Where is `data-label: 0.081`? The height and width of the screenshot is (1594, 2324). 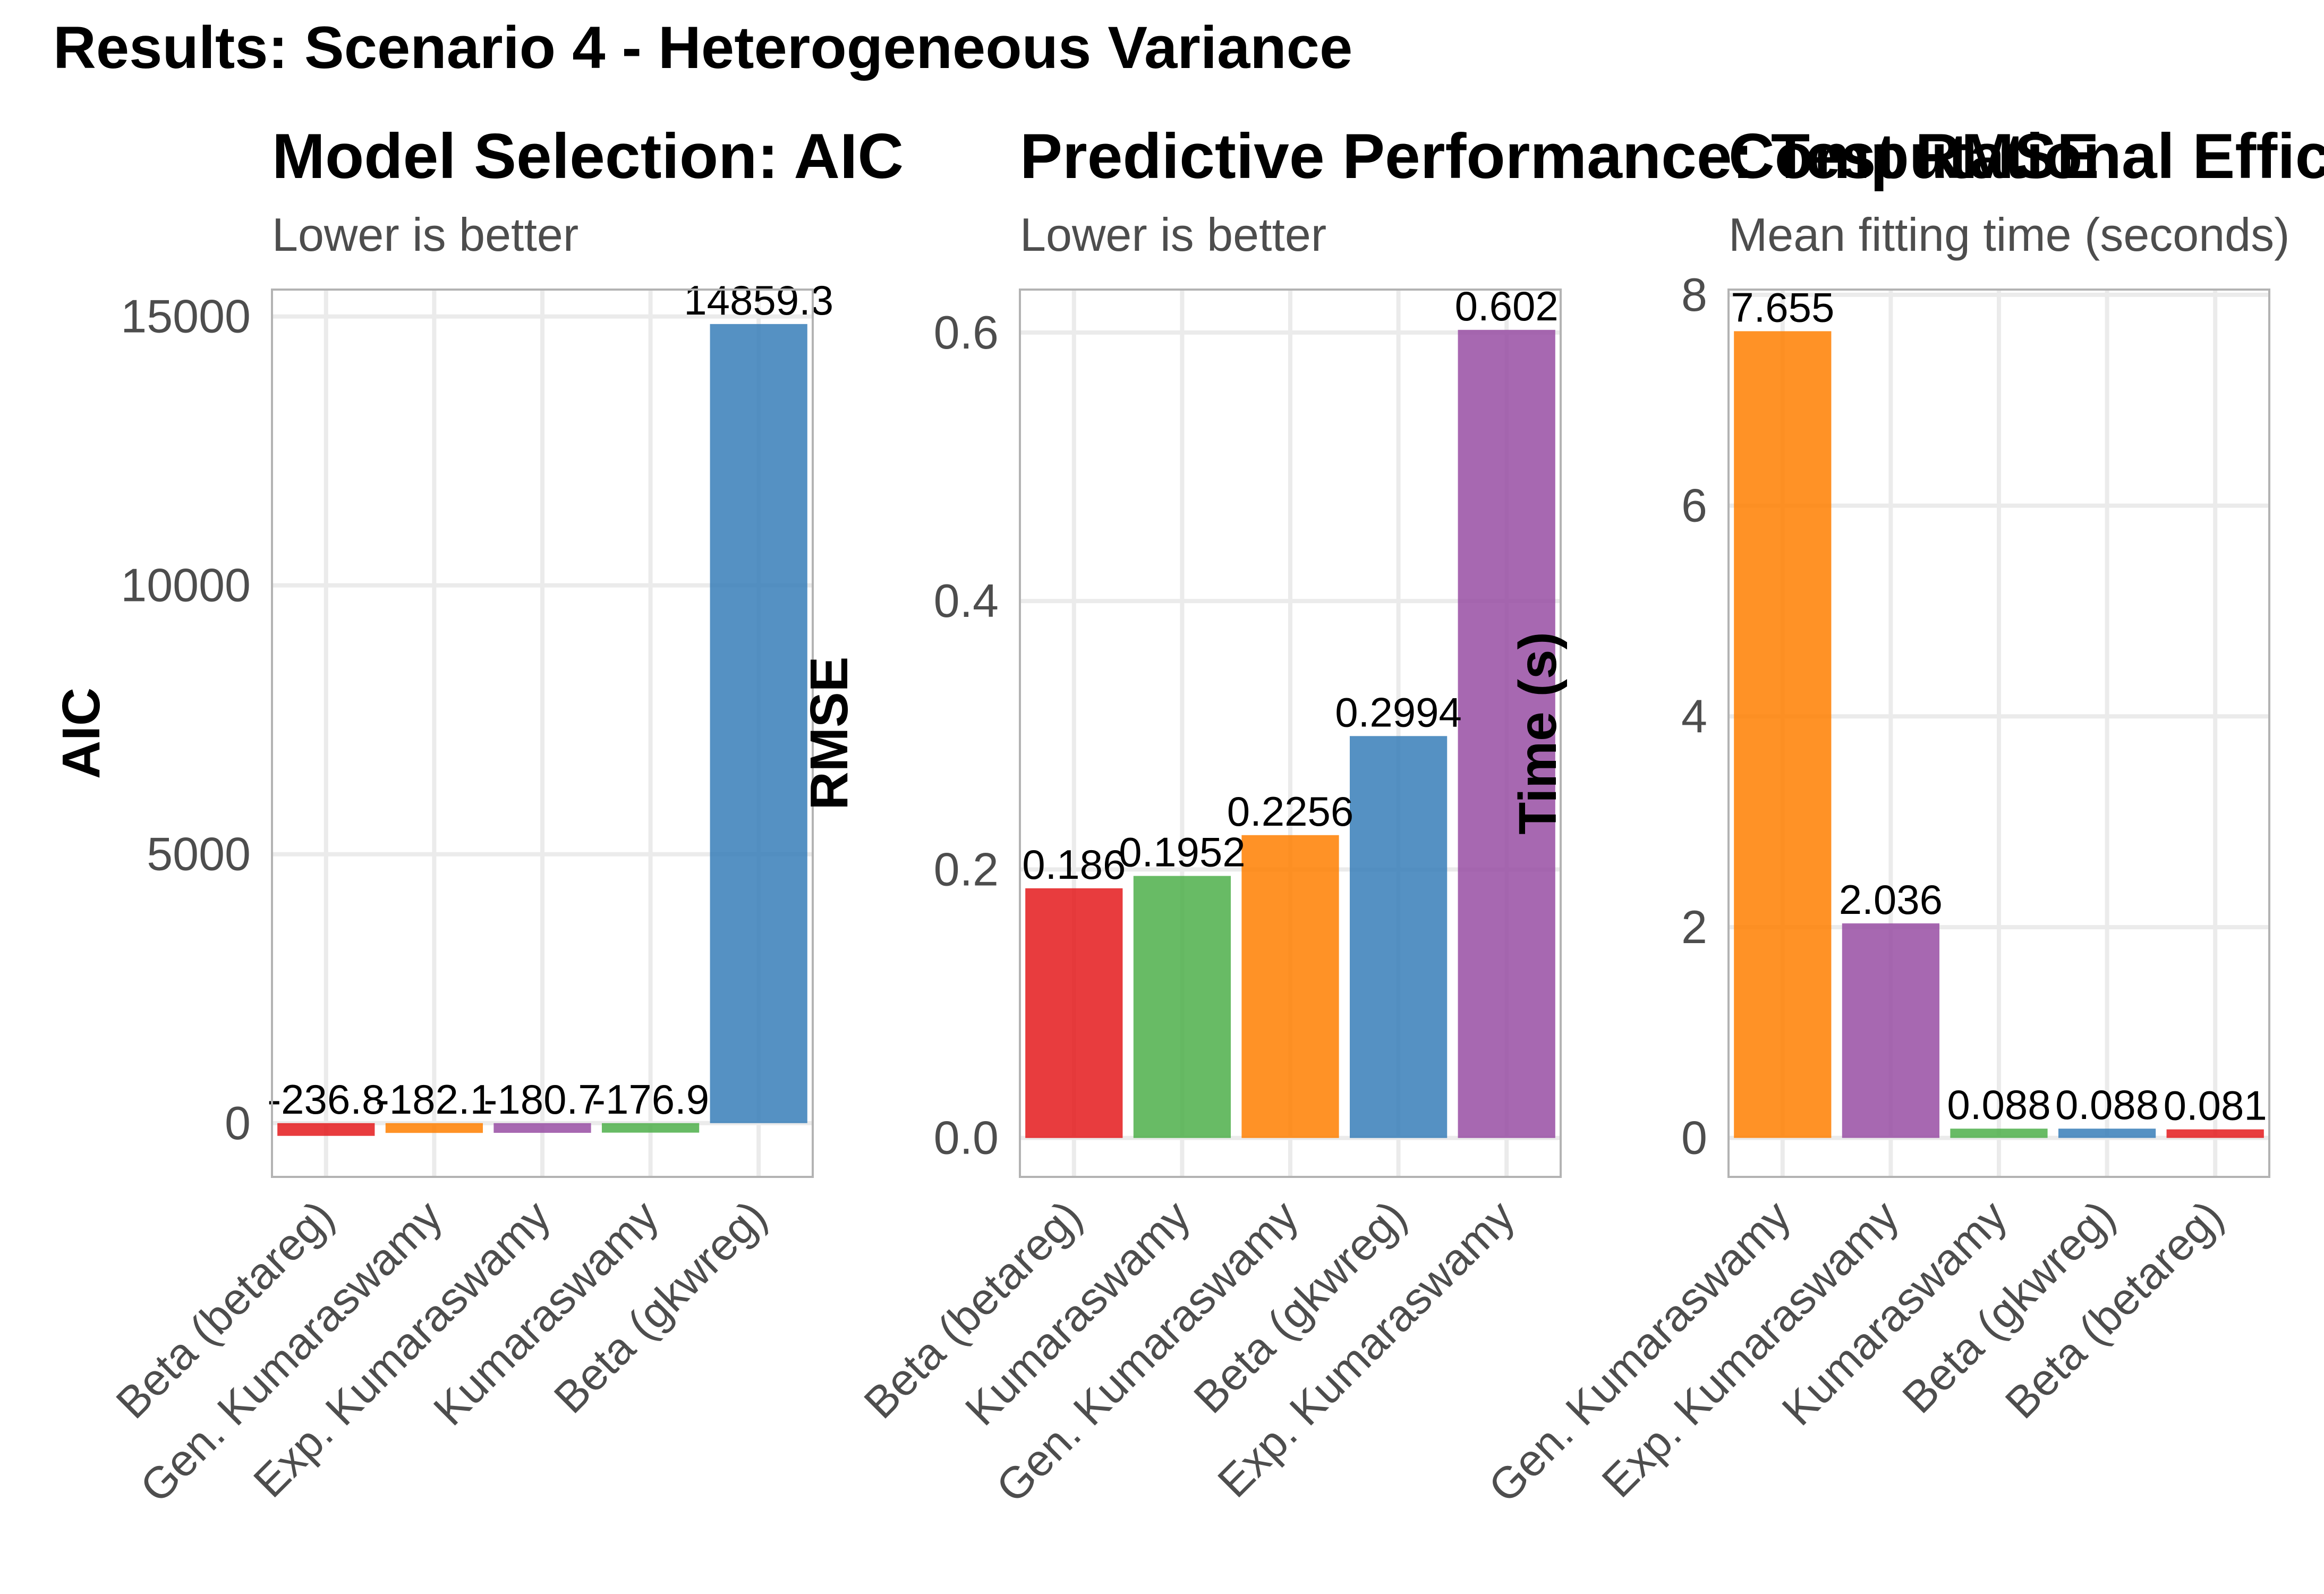
data-label: 0.081 is located at coordinates (2215, 1105).